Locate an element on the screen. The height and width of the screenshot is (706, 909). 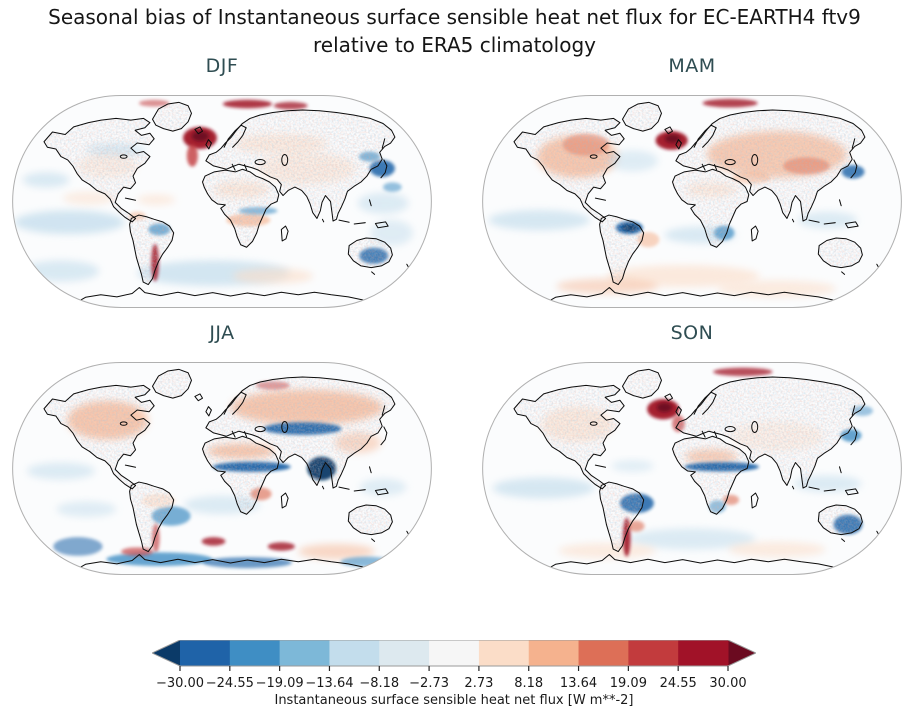
panel-title-djf: DJF is located at coordinates (222, 66).